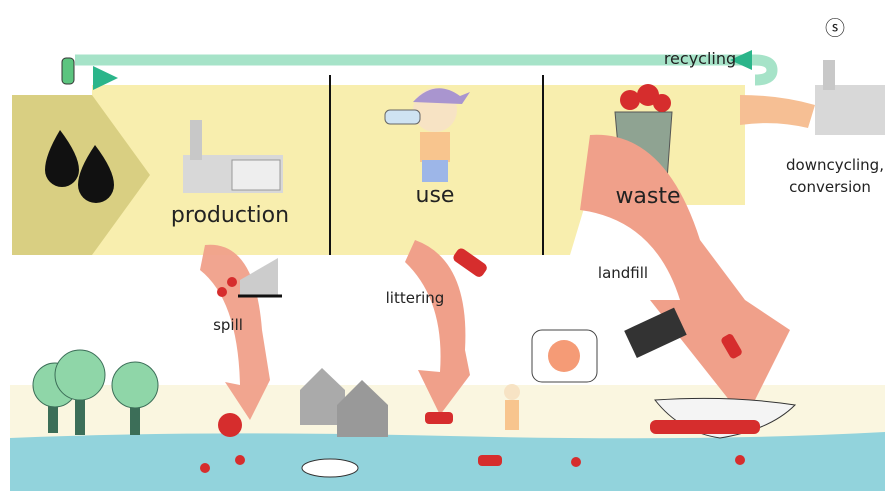  I want to click on stage-label: waste, so click(647, 196).